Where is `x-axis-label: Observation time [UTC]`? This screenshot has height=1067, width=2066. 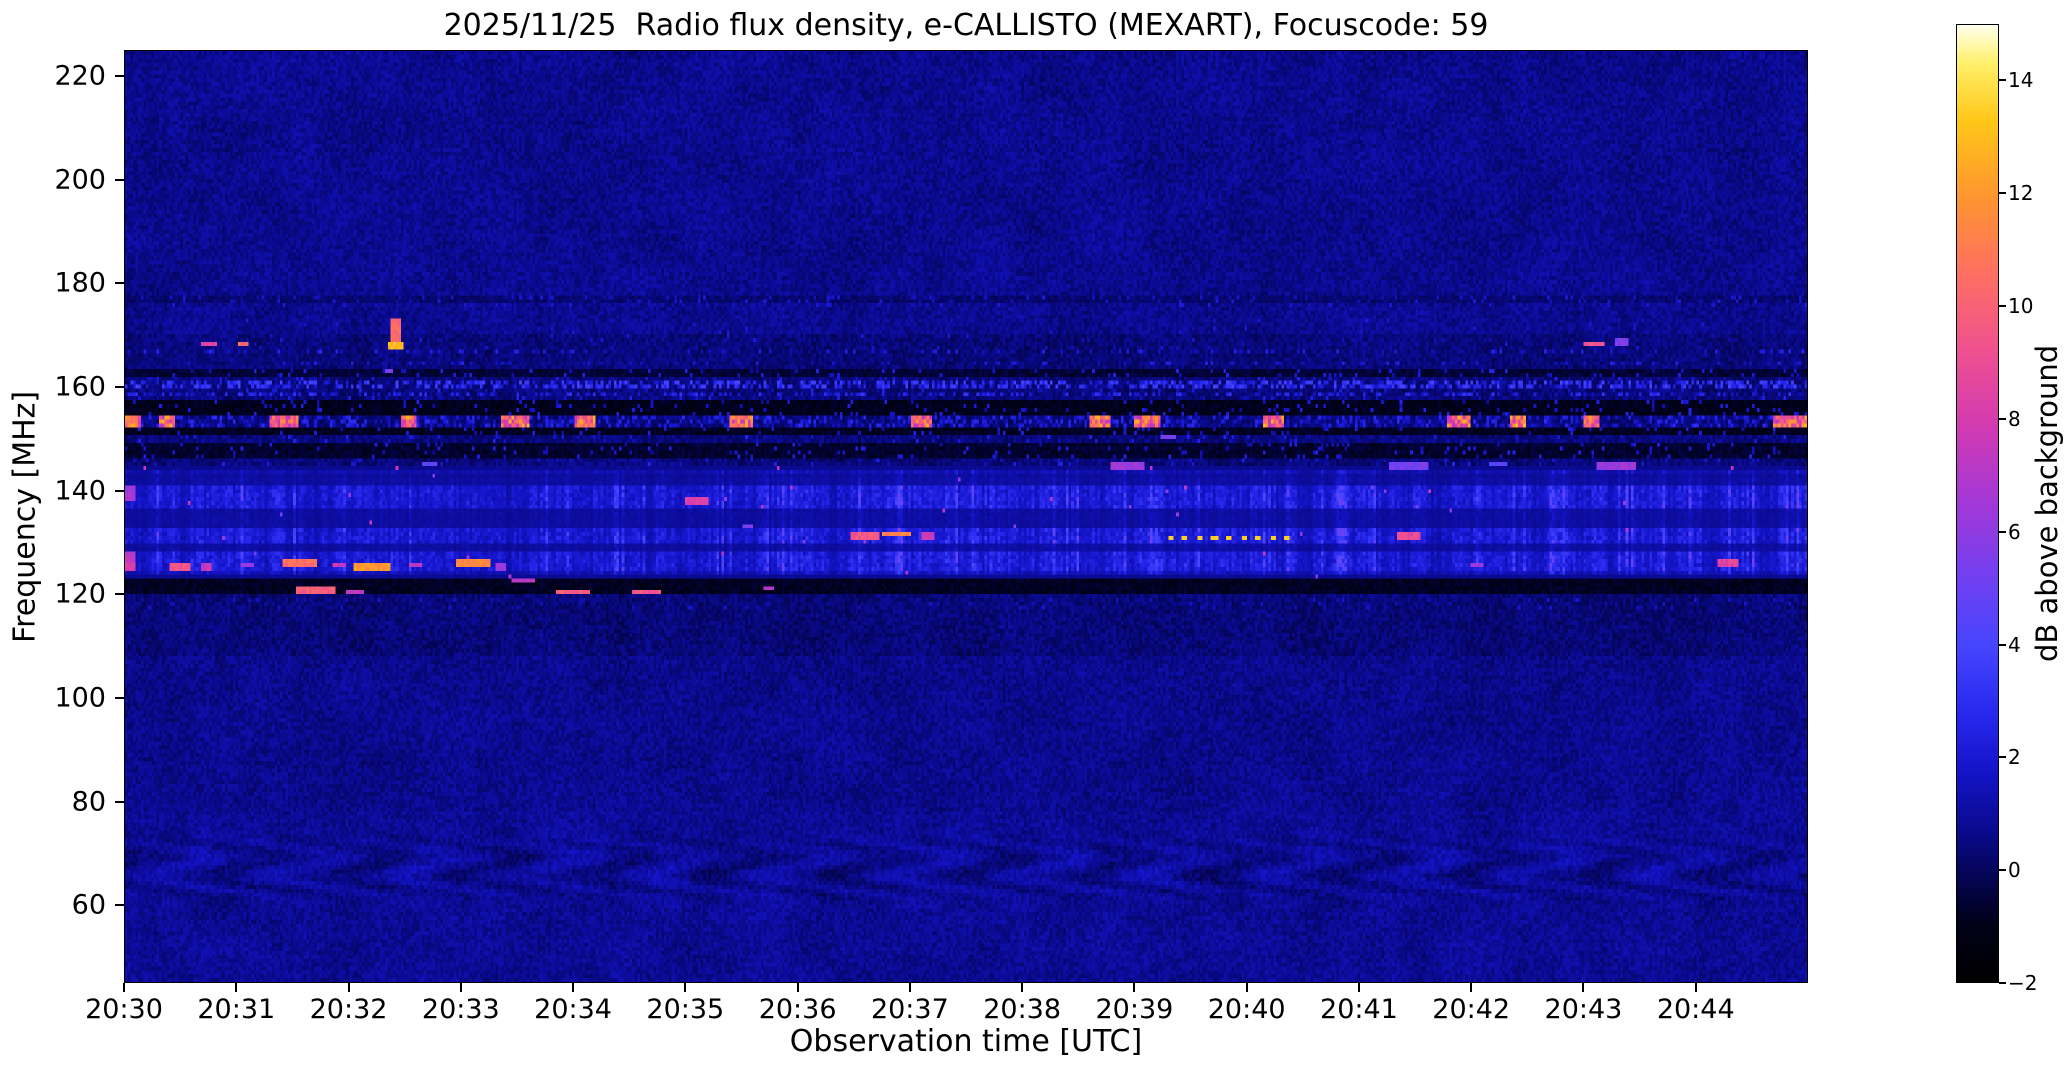
x-axis-label: Observation time [UTC] is located at coordinates (966, 1041).